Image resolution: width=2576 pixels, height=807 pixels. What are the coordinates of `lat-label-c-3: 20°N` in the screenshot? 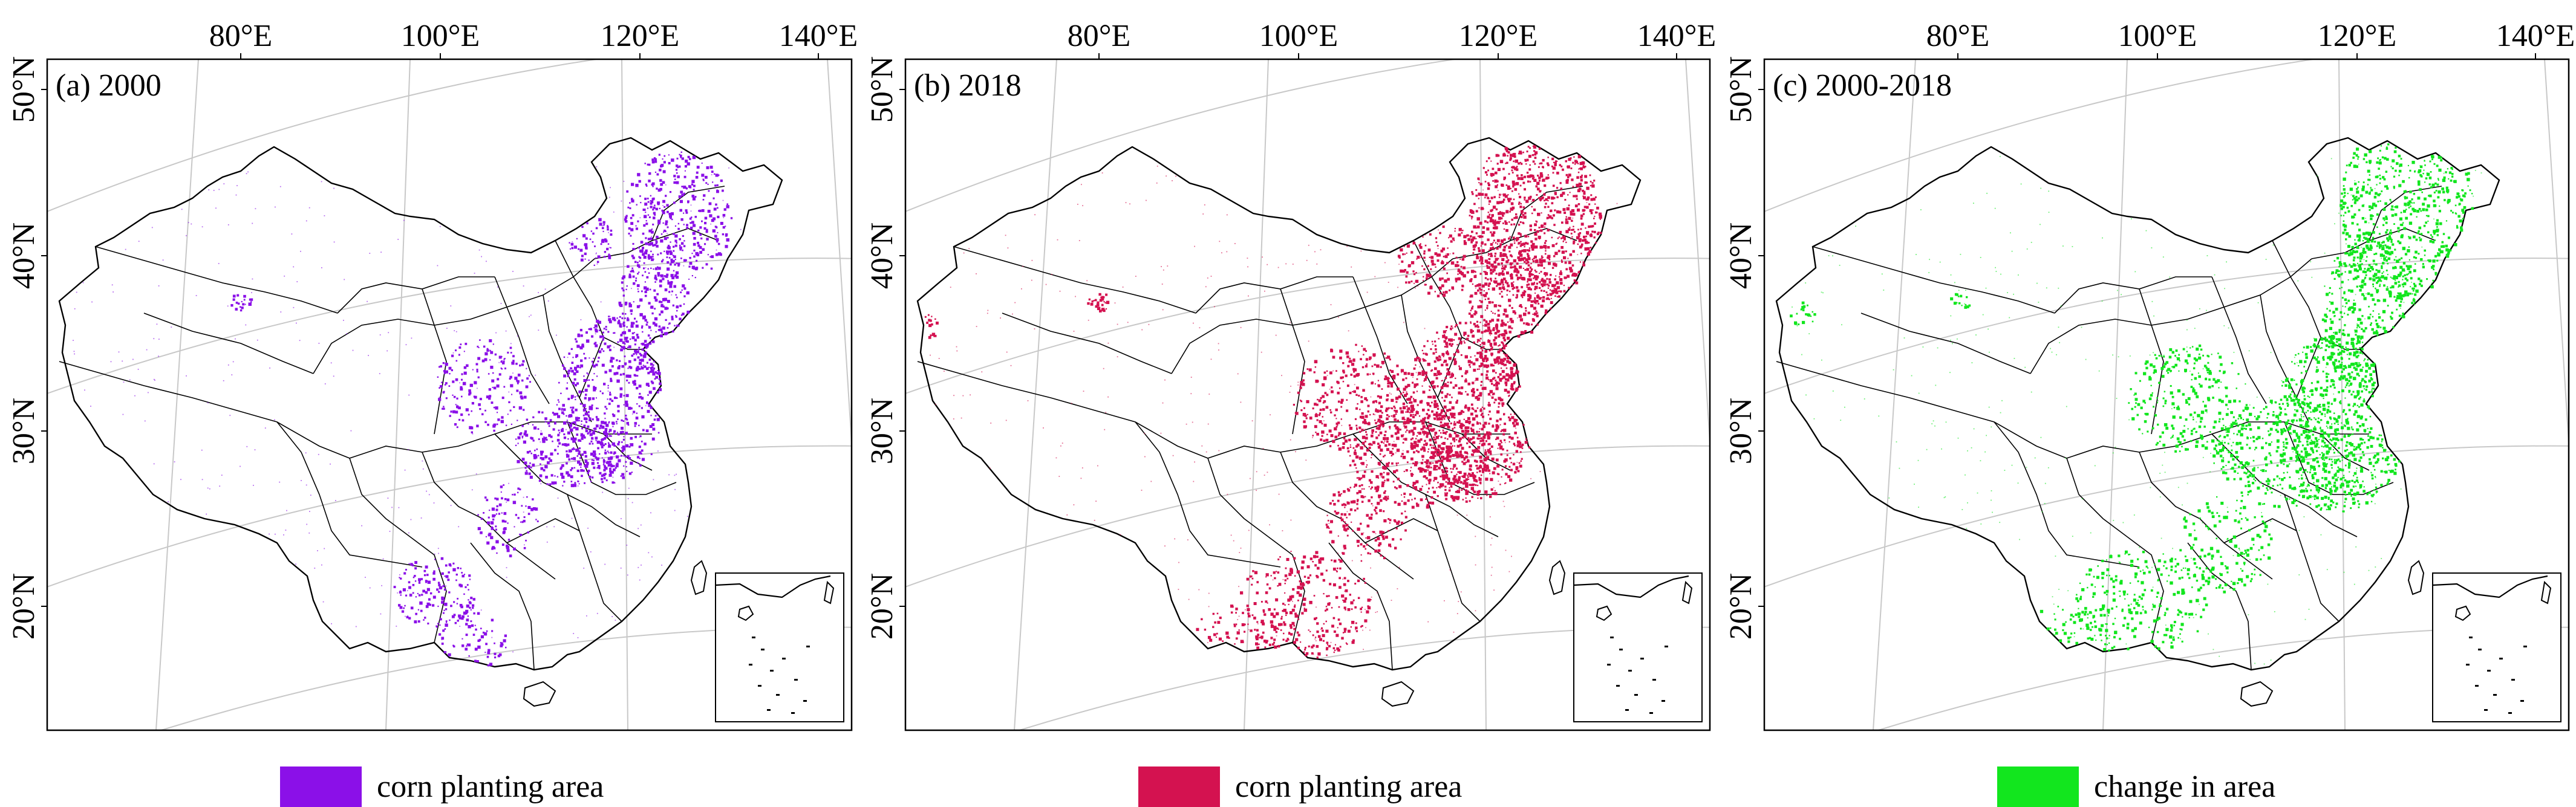 It's located at (1741, 607).